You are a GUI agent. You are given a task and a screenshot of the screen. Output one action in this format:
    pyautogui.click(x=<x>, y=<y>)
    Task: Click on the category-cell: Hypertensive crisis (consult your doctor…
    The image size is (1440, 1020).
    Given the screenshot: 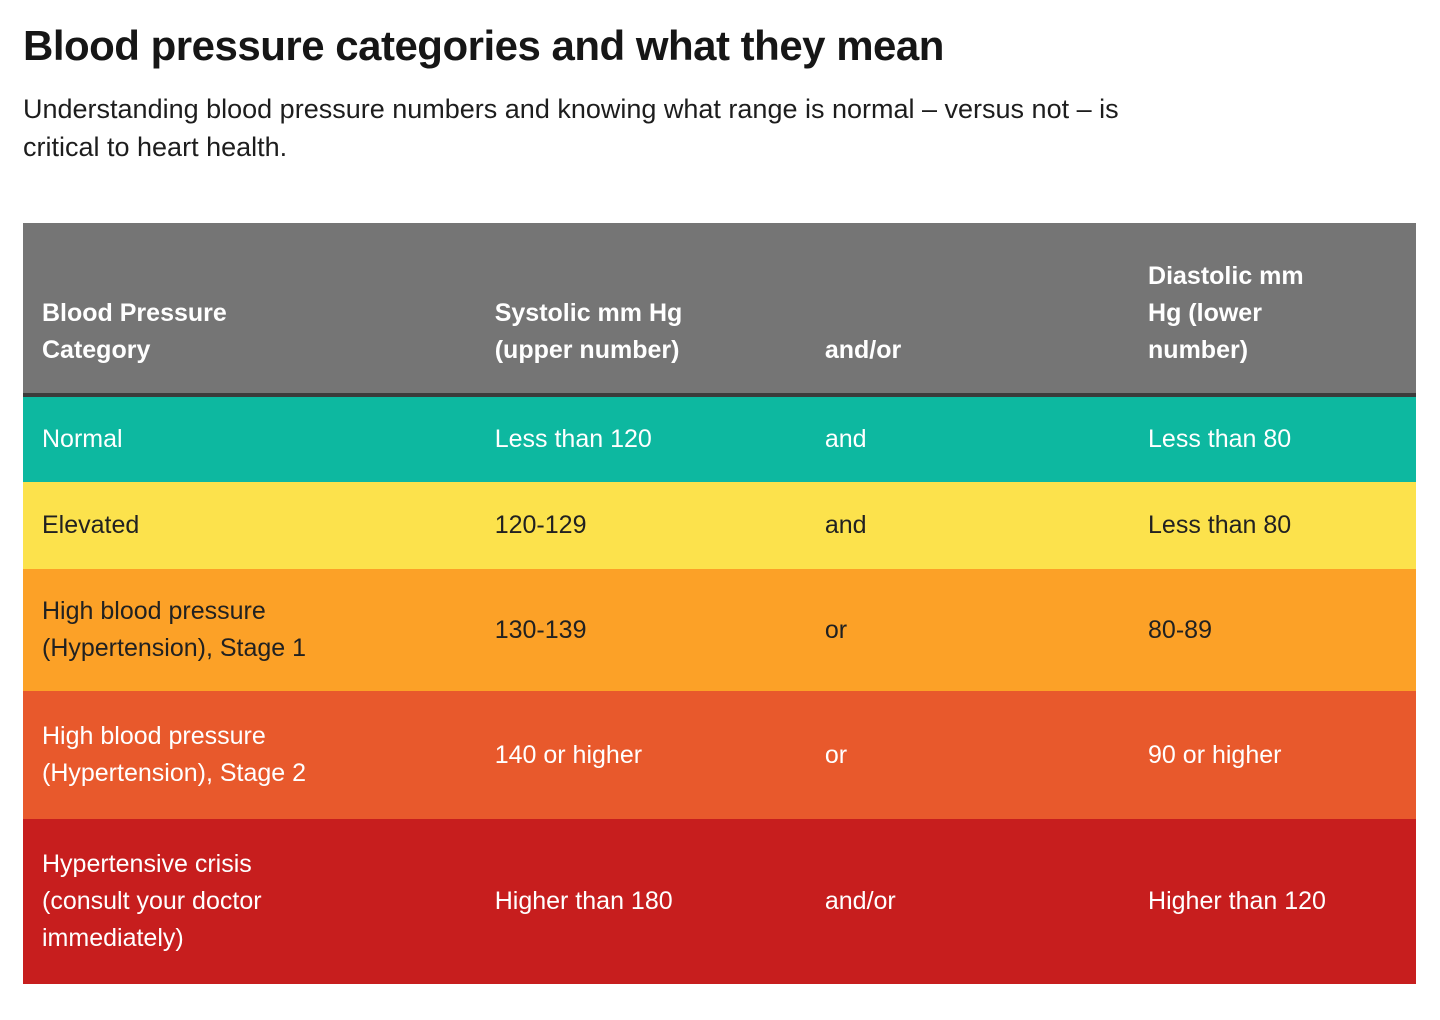 What is the action you would take?
    pyautogui.click(x=152, y=901)
    